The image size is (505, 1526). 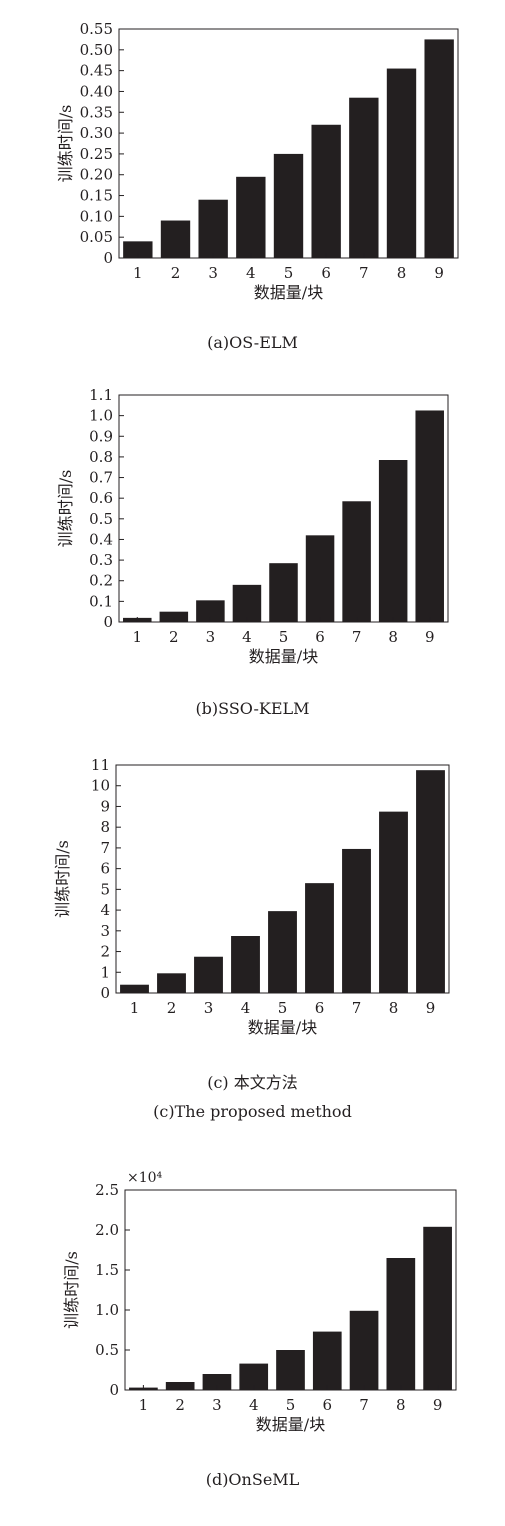 I want to click on y-tick-label: 0.6, so click(x=101, y=498).